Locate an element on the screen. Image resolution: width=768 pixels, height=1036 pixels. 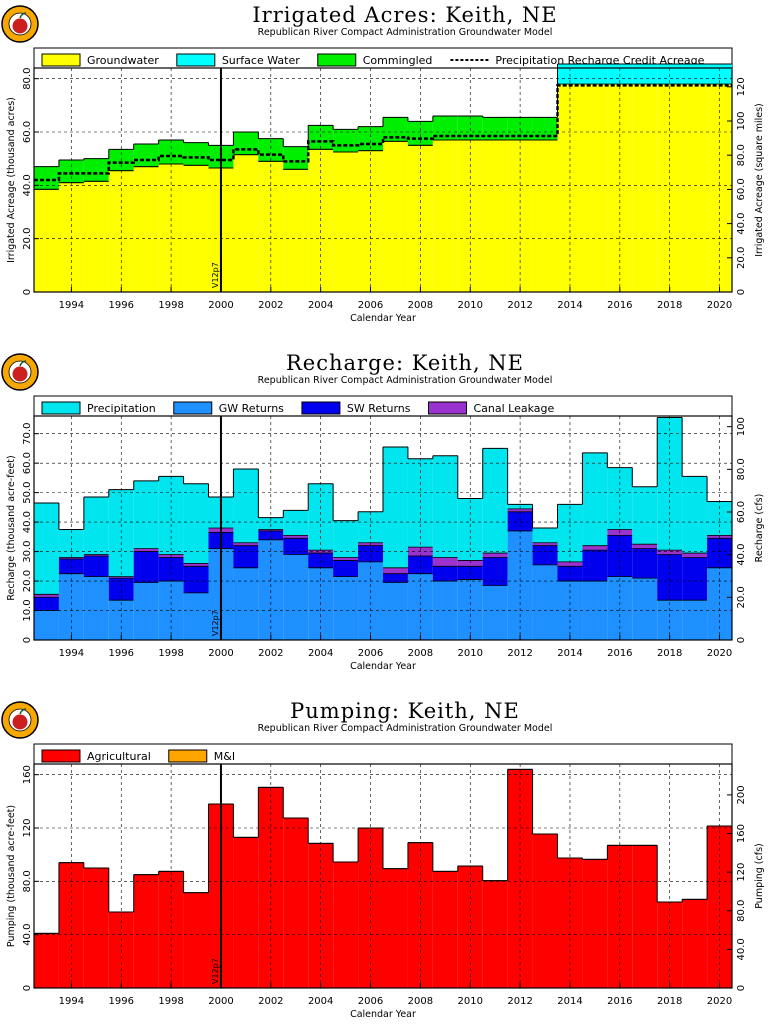
y-tick-label: 60.0 is located at coordinates (27, 132).